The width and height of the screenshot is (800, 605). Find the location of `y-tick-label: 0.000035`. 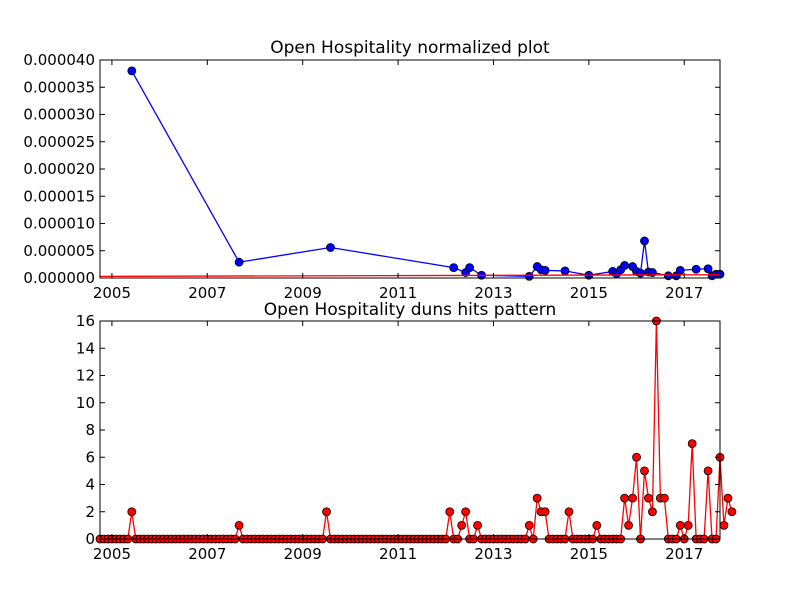

y-tick-label: 0.000035 is located at coordinates (59, 87).